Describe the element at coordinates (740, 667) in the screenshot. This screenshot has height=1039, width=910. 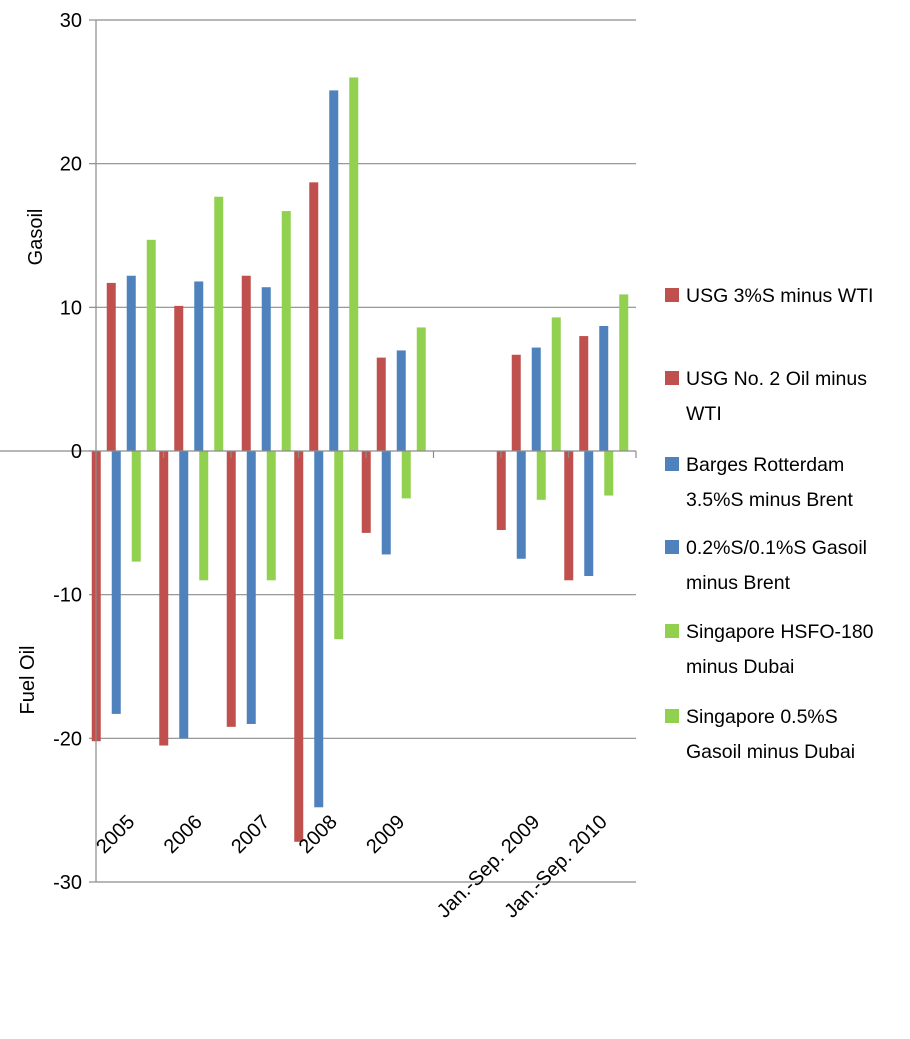
I see `legend-label: minus Dubai` at that location.